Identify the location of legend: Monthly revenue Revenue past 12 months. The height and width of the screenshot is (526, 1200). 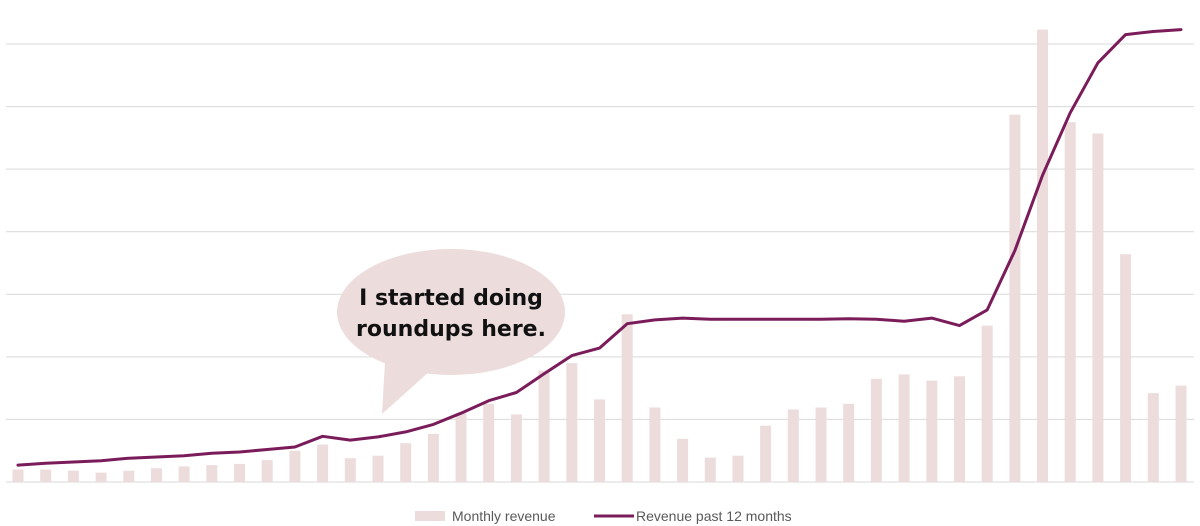
(603, 516).